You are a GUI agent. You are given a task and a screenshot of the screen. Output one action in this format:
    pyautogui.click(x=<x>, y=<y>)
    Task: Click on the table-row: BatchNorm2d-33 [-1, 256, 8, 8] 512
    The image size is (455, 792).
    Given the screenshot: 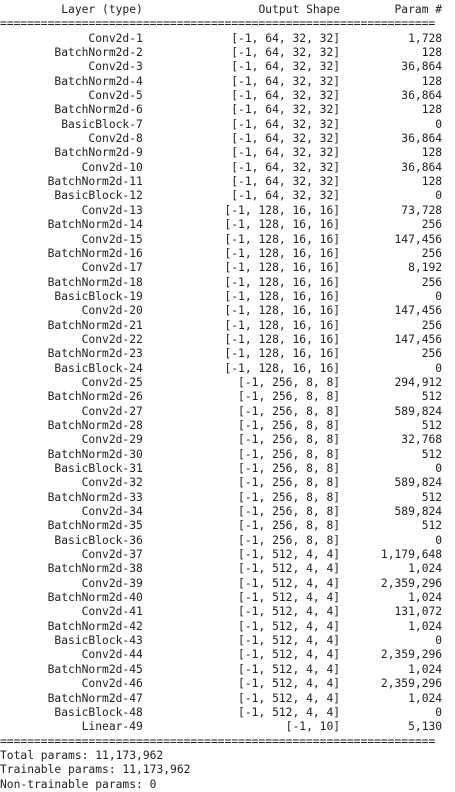 What is the action you would take?
    pyautogui.click(x=227, y=498)
    